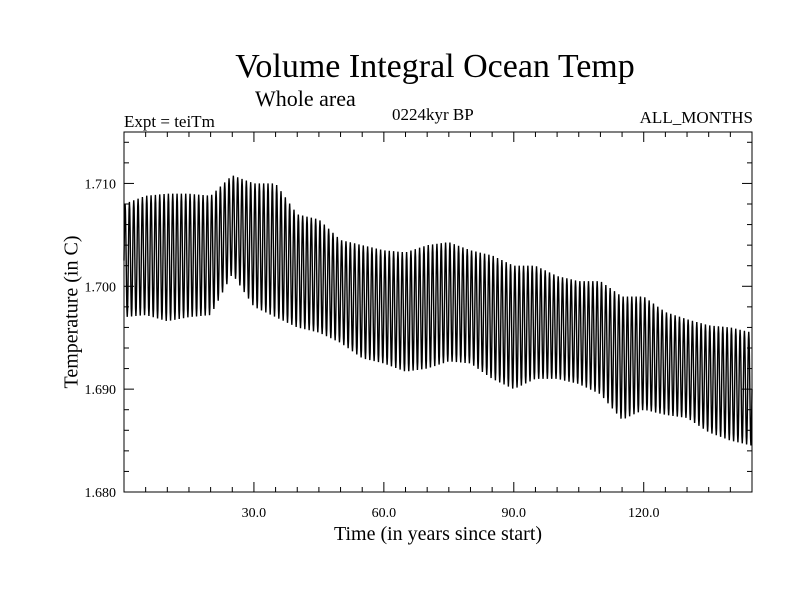  What do you see at coordinates (254, 513) in the screenshot?
I see `x-tick-label: 30.0` at bounding box center [254, 513].